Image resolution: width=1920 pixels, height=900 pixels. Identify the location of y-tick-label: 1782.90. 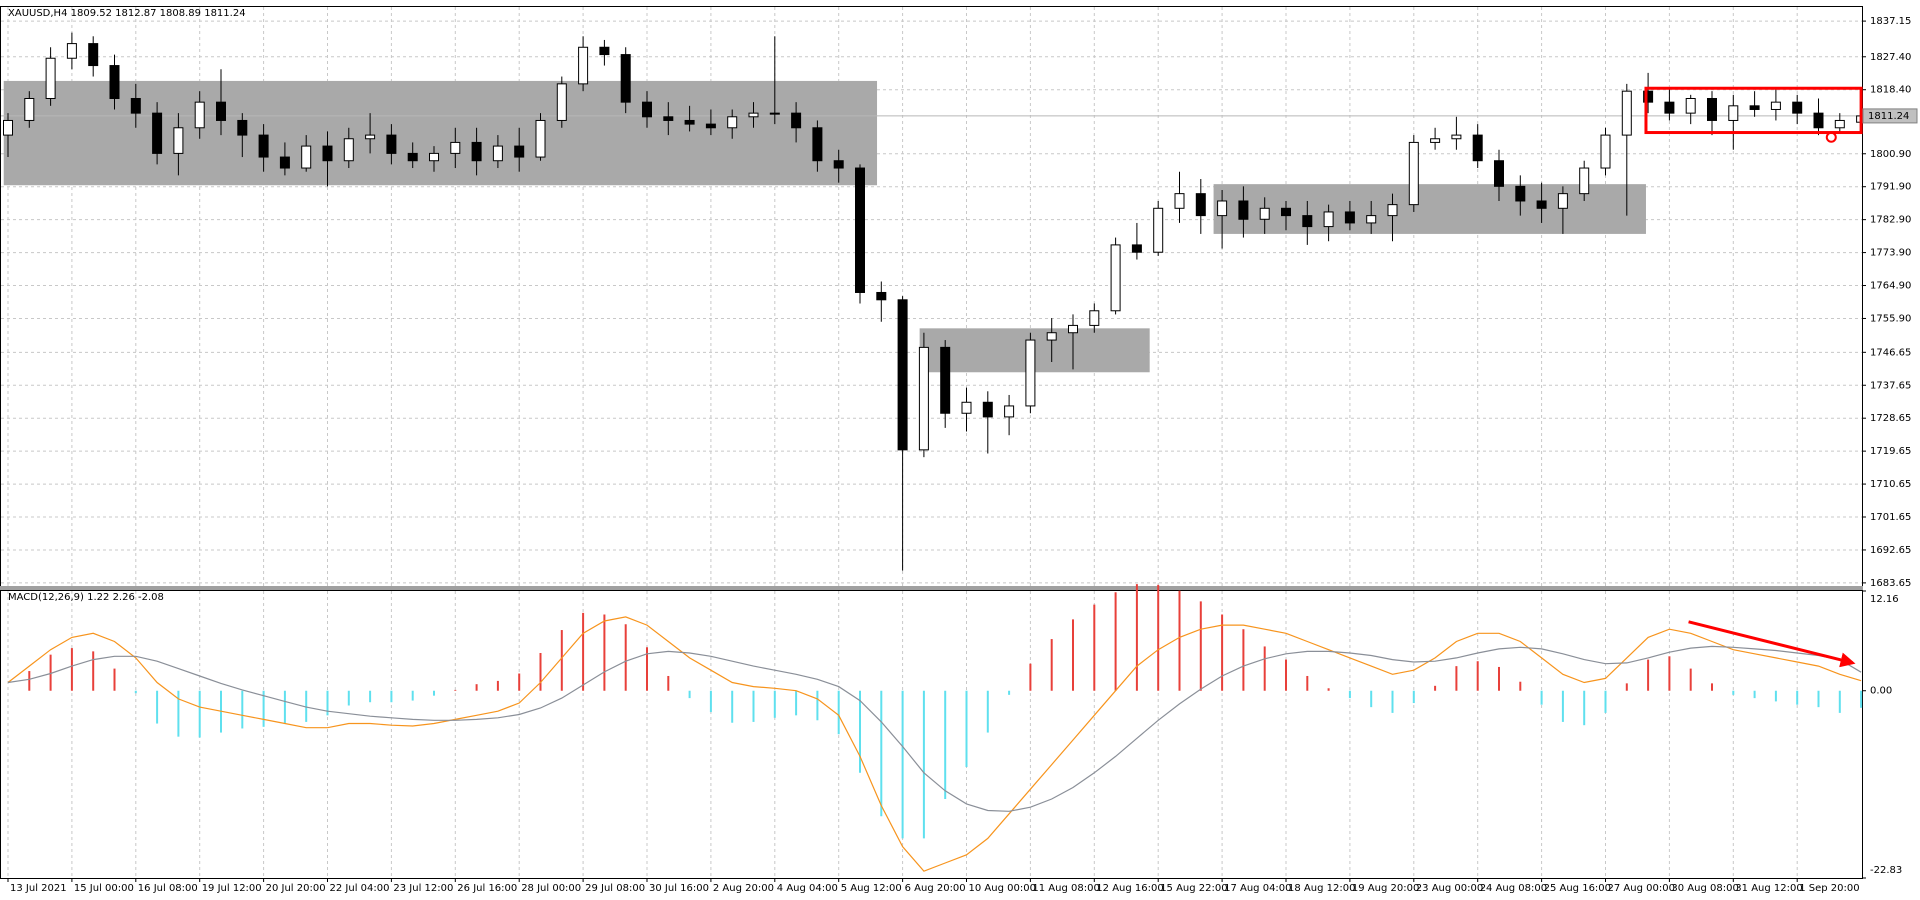
(1890, 220).